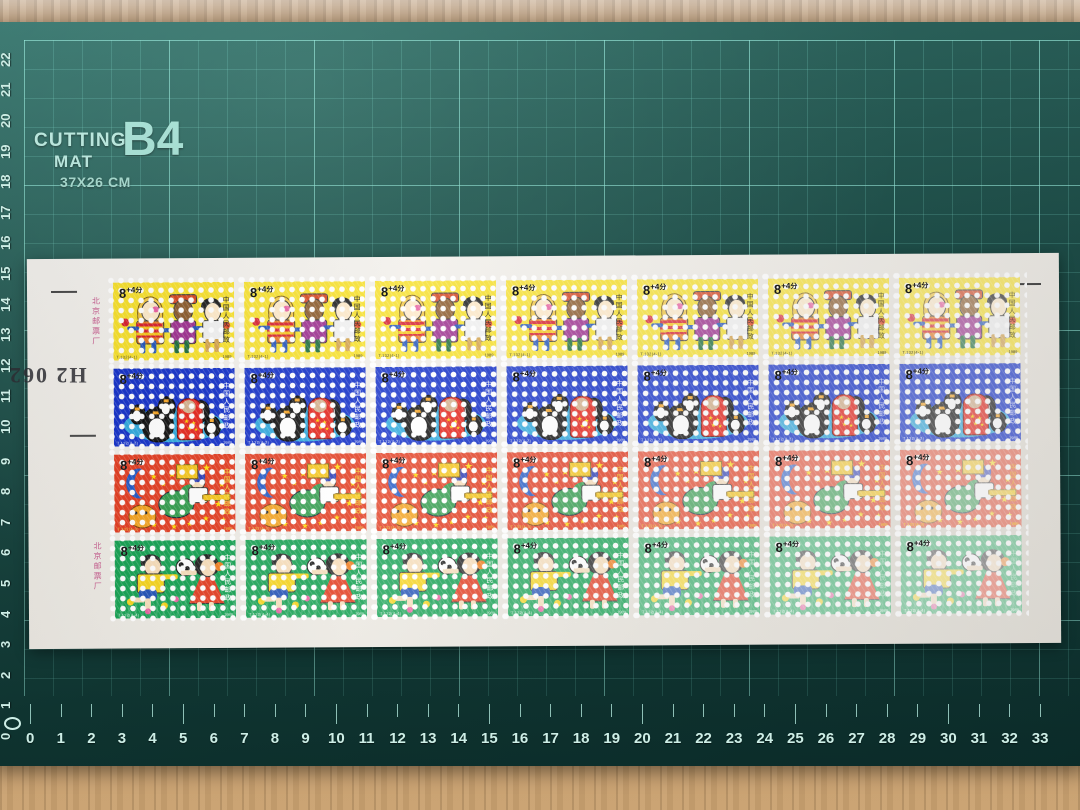  Describe the element at coordinates (959, 316) in the screenshot. I see `stamp-r1-c7: 8+4分 中国人民邮政 T.132(4-1) 1989` at that location.